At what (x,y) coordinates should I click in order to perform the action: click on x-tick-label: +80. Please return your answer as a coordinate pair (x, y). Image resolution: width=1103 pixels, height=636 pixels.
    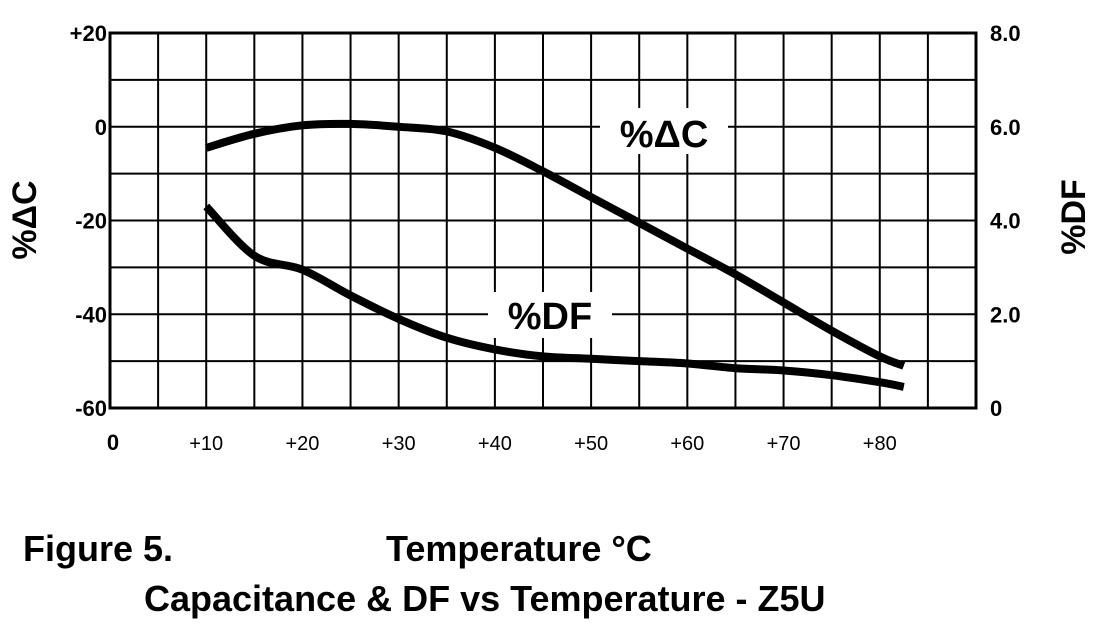
    Looking at the image, I should click on (880, 444).